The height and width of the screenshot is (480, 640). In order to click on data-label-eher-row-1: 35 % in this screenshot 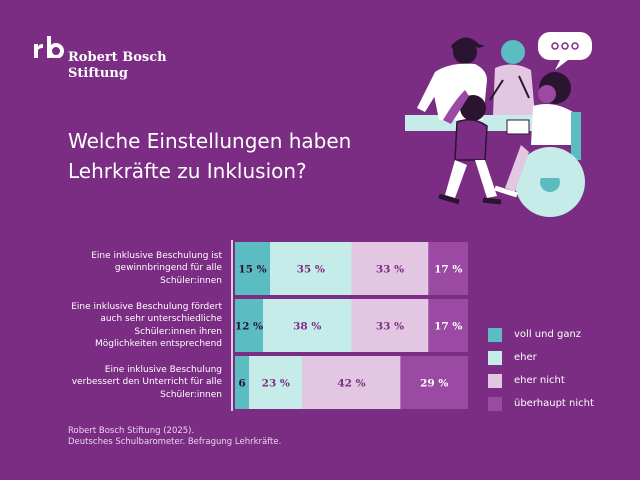, I will do `click(311, 270)`.